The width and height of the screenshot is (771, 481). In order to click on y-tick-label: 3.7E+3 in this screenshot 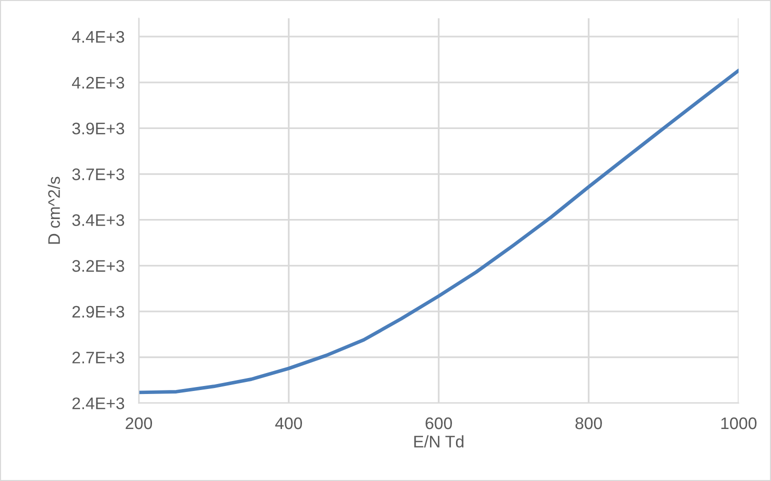, I will do `click(98, 174)`.